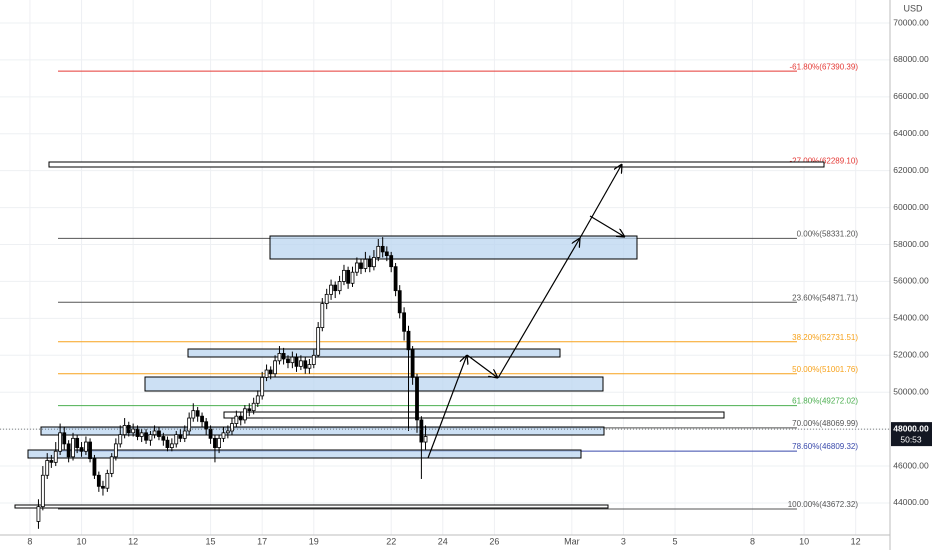 The width and height of the screenshot is (932, 550). What do you see at coordinates (856, 541) in the screenshot?
I see `x-tick-label: 12` at bounding box center [856, 541].